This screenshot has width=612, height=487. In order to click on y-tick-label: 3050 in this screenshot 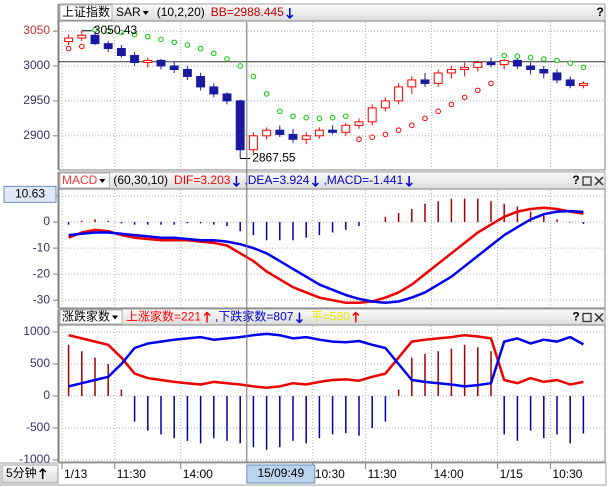, I will do `click(36, 30)`.